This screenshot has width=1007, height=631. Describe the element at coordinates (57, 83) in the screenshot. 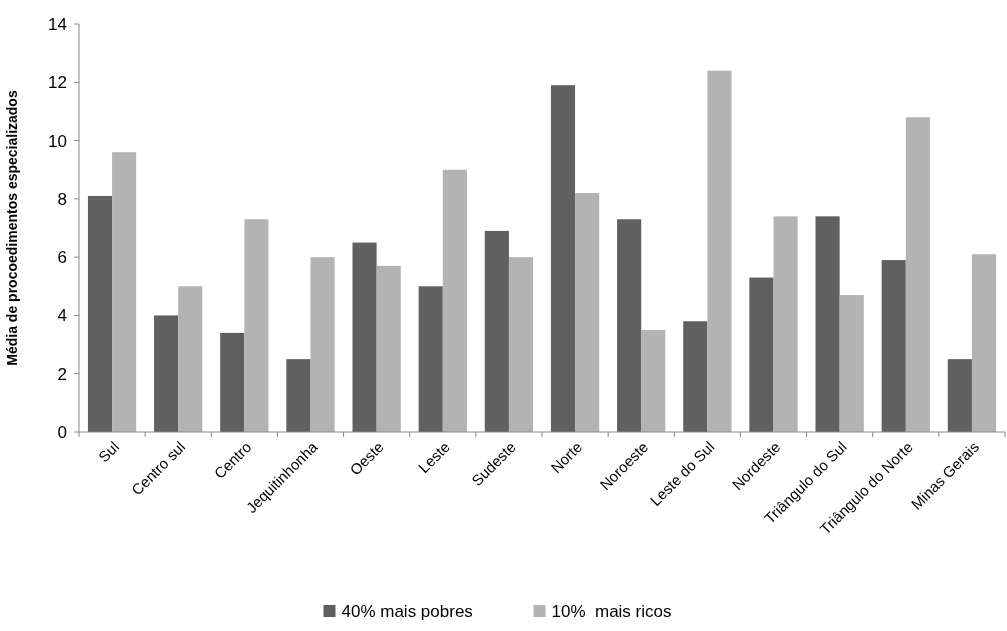

I see `y-tick-label: 12` at that location.